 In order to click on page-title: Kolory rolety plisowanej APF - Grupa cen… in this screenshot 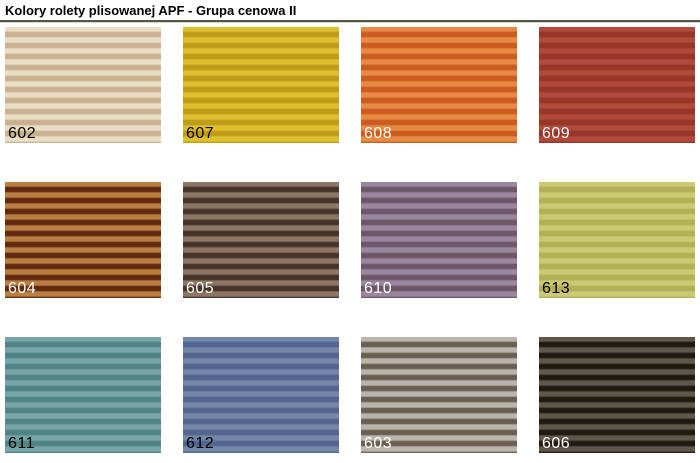, I will do `click(151, 10)`.